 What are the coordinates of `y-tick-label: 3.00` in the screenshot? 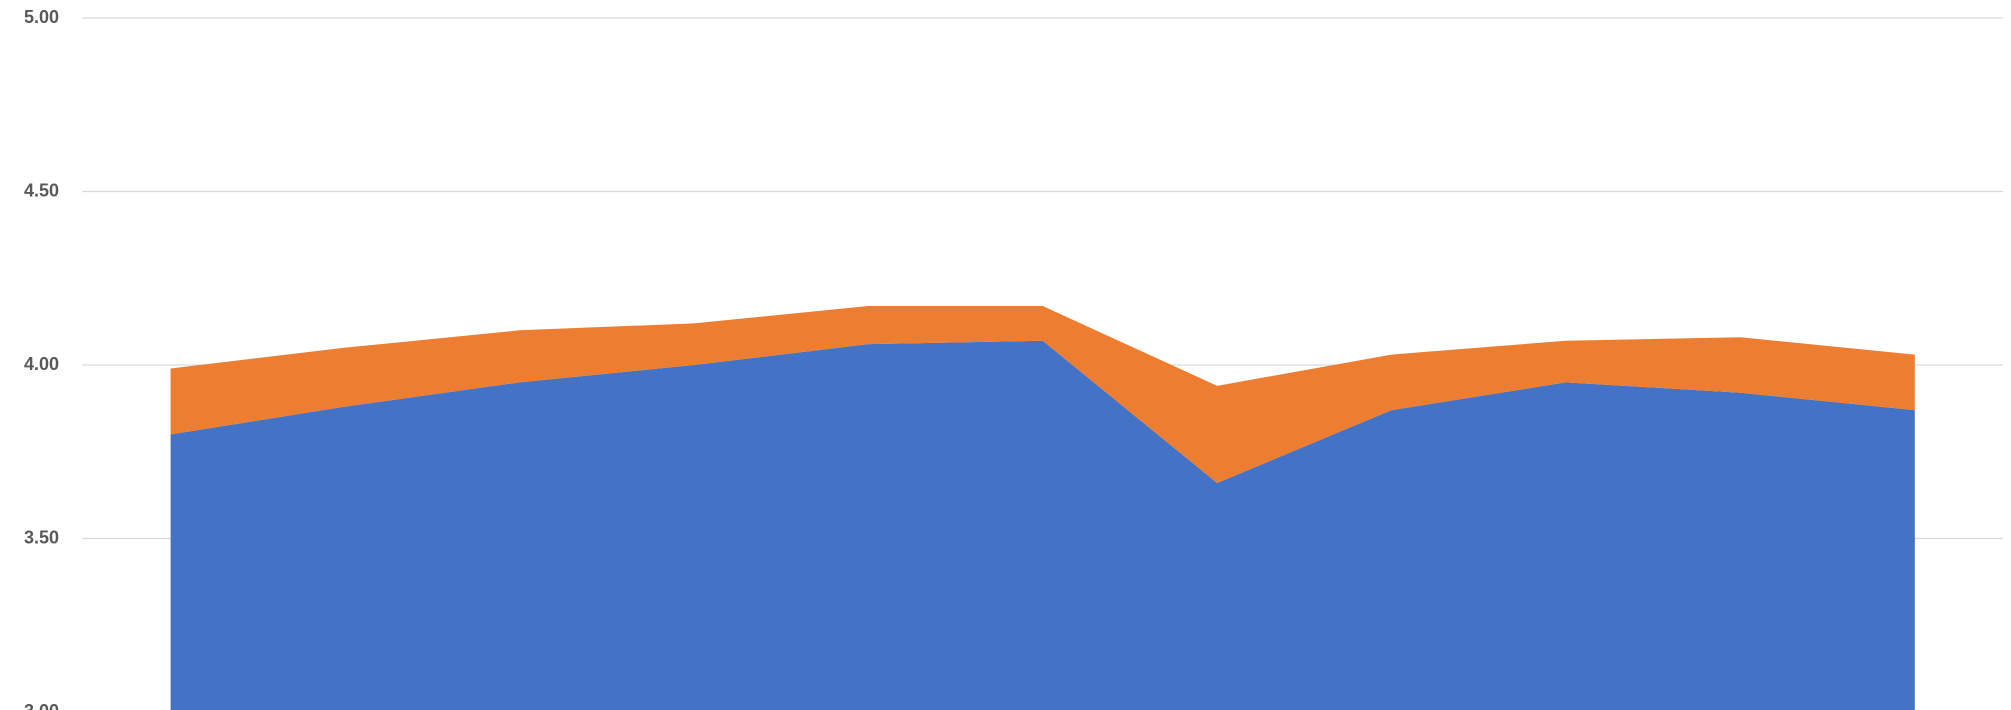 It's located at (41, 705).